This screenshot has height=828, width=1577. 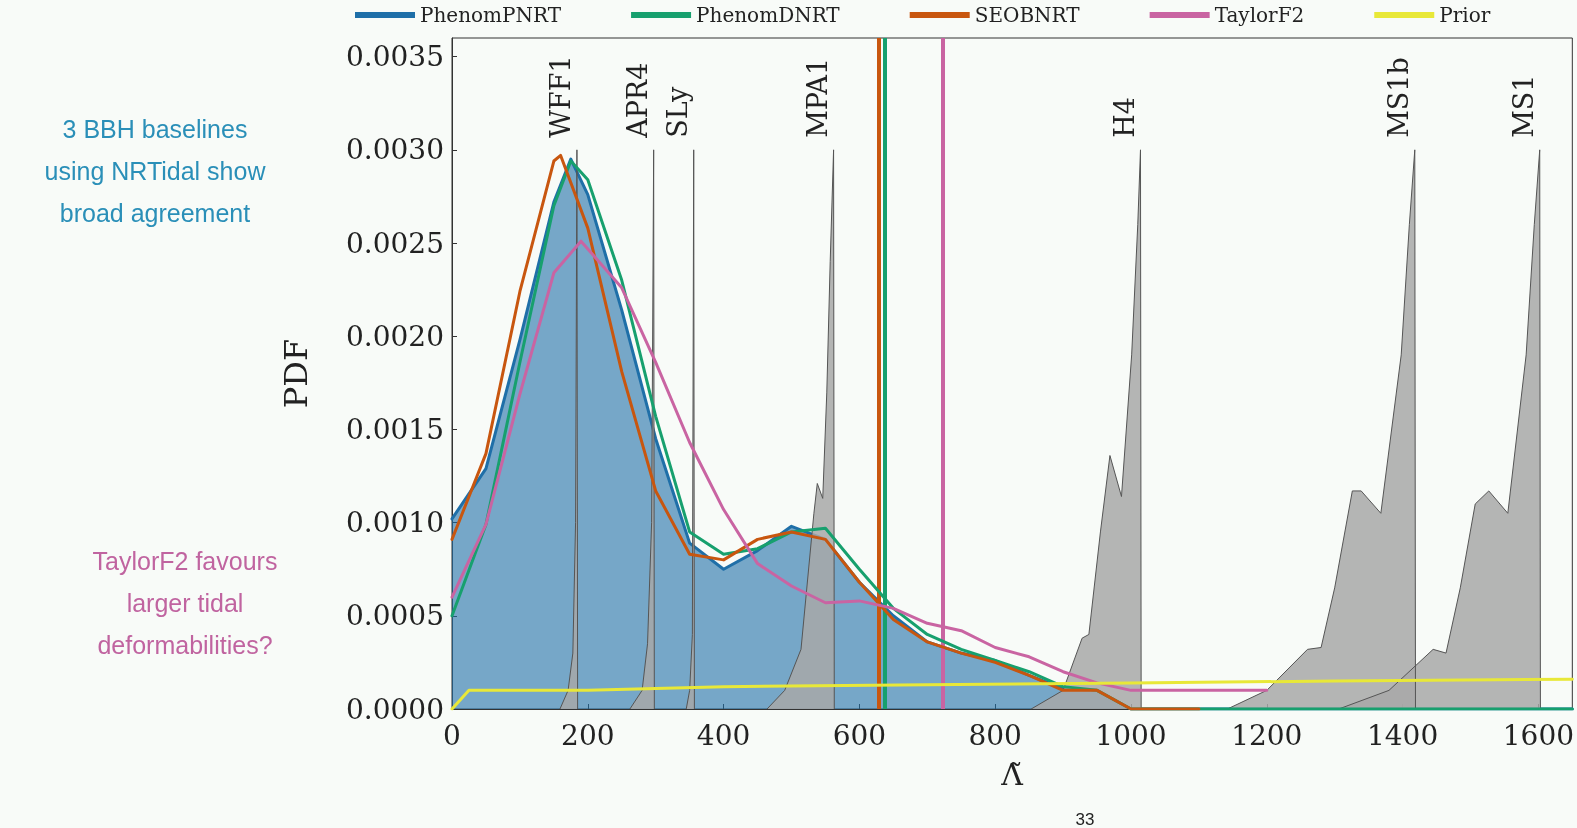 What do you see at coordinates (723, 735) in the screenshot?
I see `x-tick-label: 400` at bounding box center [723, 735].